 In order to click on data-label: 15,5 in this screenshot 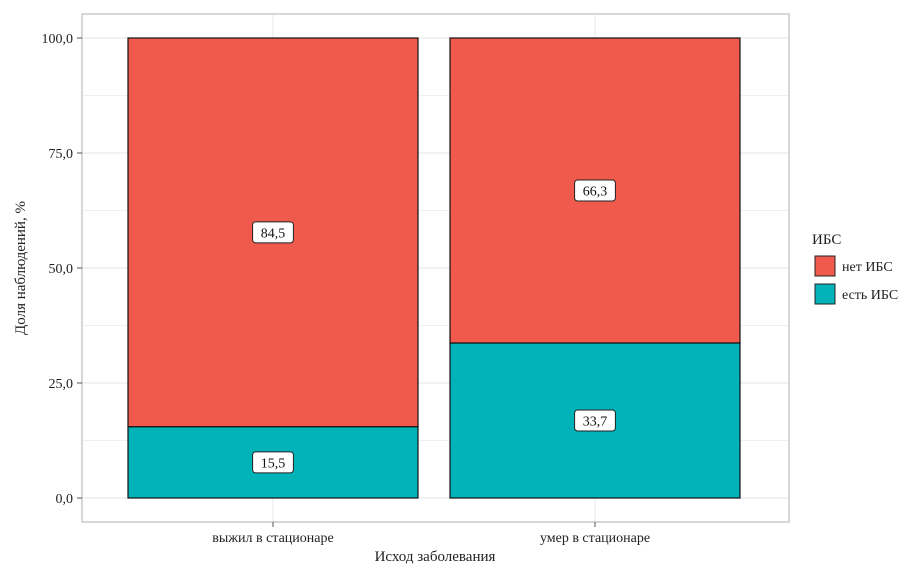, I will do `click(273, 463)`.